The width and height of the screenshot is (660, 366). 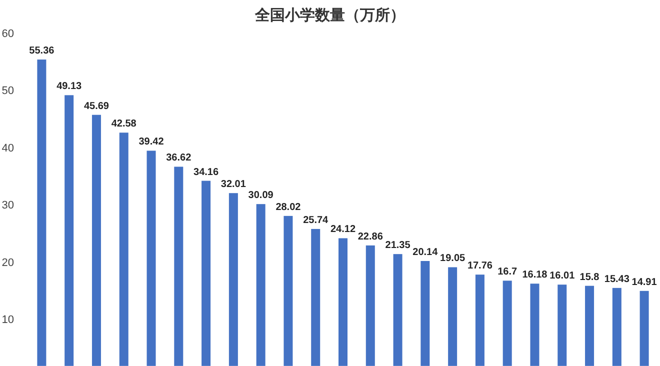 What do you see at coordinates (397, 246) in the screenshot?
I see `data-label: 21.35` at bounding box center [397, 246].